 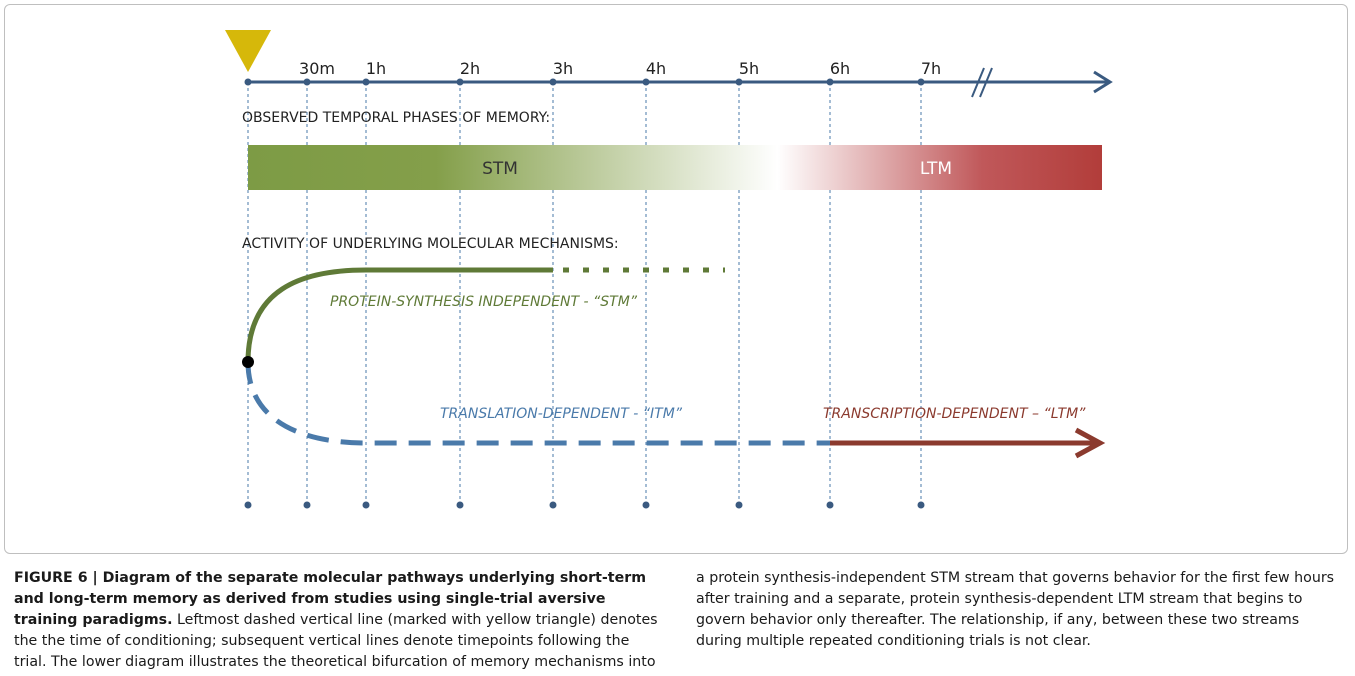 What do you see at coordinates (563, 68) in the screenshot?
I see `time-tick-label: 3h` at bounding box center [563, 68].